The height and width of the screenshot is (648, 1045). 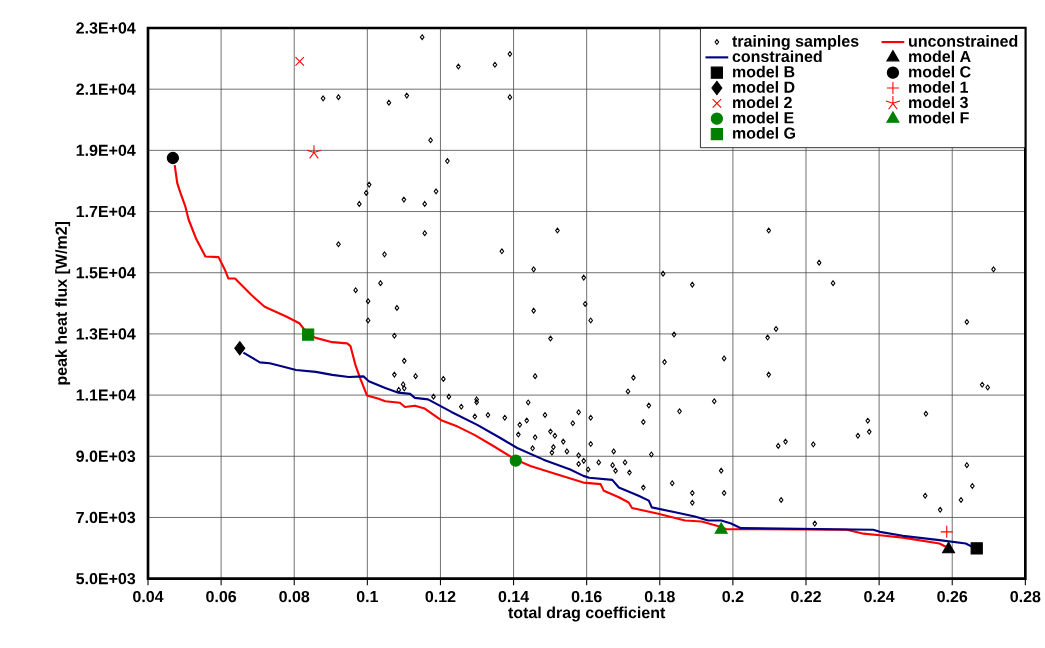 I want to click on legend-label: model E, so click(x=763, y=117).